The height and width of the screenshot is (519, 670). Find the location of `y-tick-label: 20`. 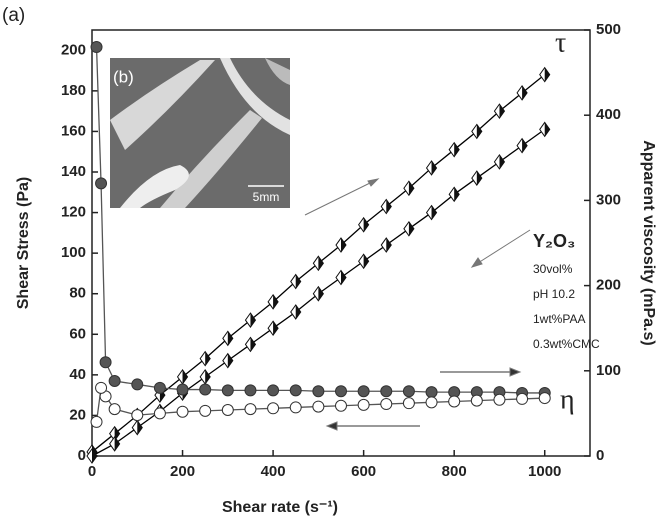

y-tick-label: 20 is located at coordinates (77, 414).